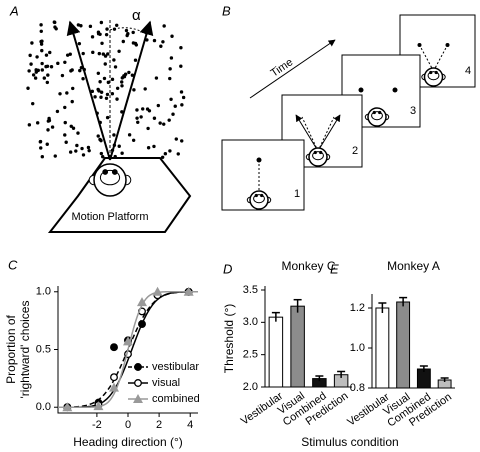 This screenshot has width=480, height=452. What do you see at coordinates (109, 217) in the screenshot?
I see `platform-label: Motion Platform` at bounding box center [109, 217].